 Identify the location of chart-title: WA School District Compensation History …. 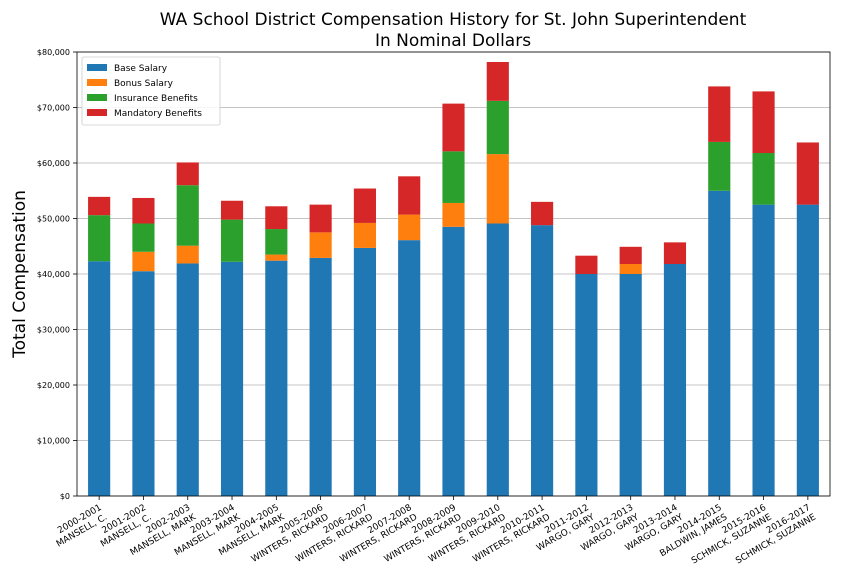
(453, 20).